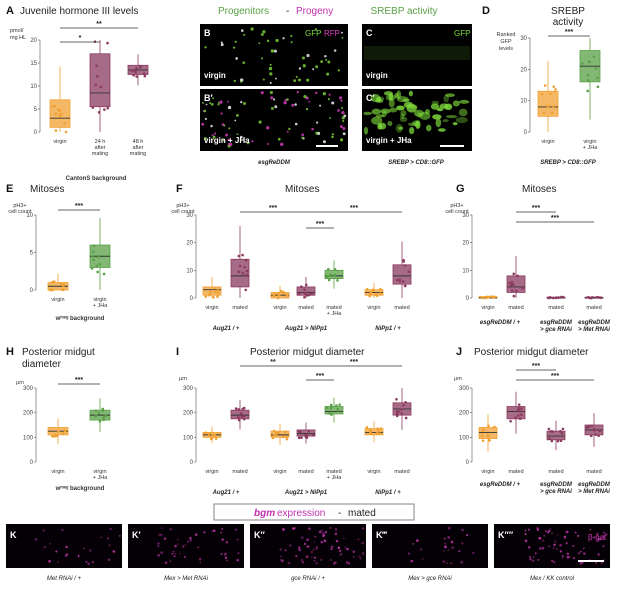 This screenshot has height=589, width=617. Describe the element at coordinates (523, 39) in the screenshot. I see `y-tick-label: 30` at that location.